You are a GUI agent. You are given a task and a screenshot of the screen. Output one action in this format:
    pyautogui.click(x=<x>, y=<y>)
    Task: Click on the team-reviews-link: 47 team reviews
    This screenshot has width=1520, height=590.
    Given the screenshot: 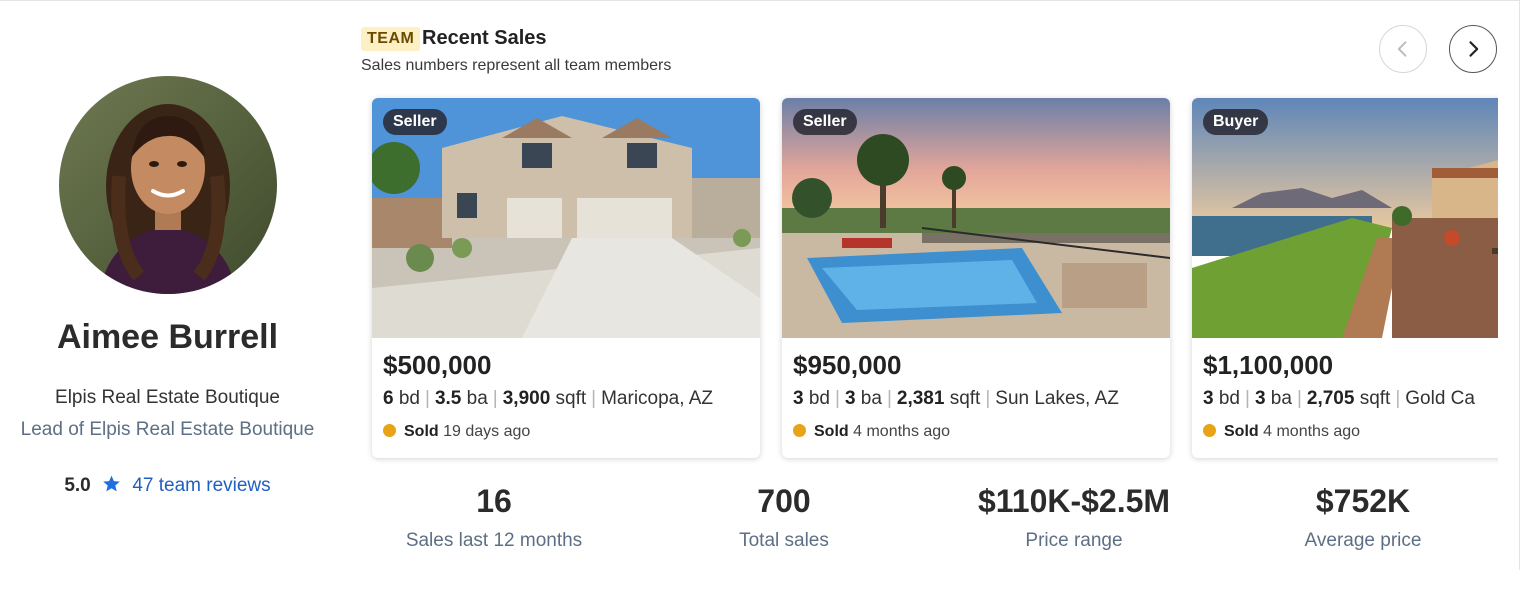 What is the action you would take?
    pyautogui.click(x=201, y=485)
    